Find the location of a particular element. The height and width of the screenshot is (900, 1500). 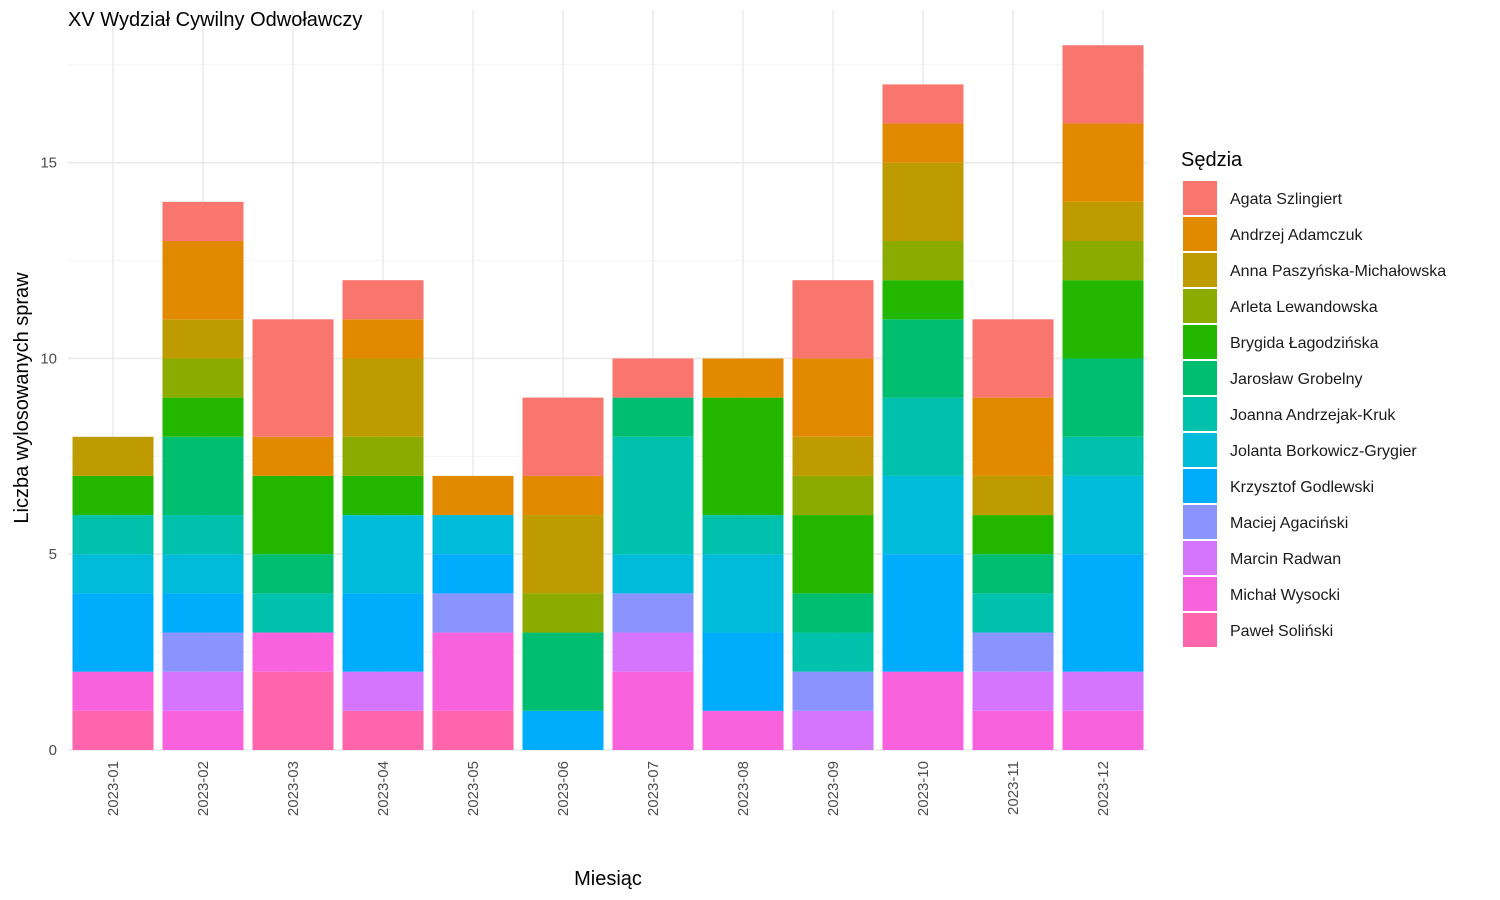

x-axis-title: Miesiąc is located at coordinates (608, 879).